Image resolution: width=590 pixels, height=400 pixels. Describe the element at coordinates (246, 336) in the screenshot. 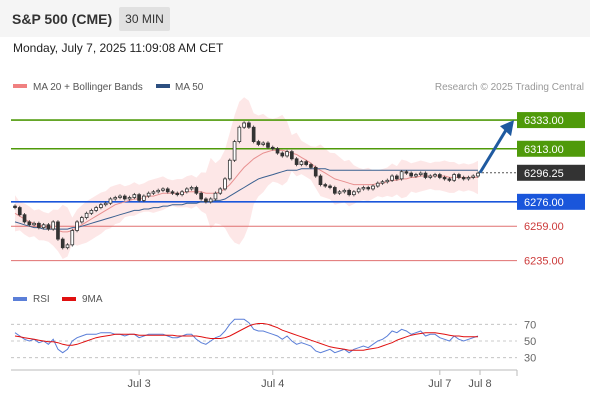

I see `rsi-line` at that location.